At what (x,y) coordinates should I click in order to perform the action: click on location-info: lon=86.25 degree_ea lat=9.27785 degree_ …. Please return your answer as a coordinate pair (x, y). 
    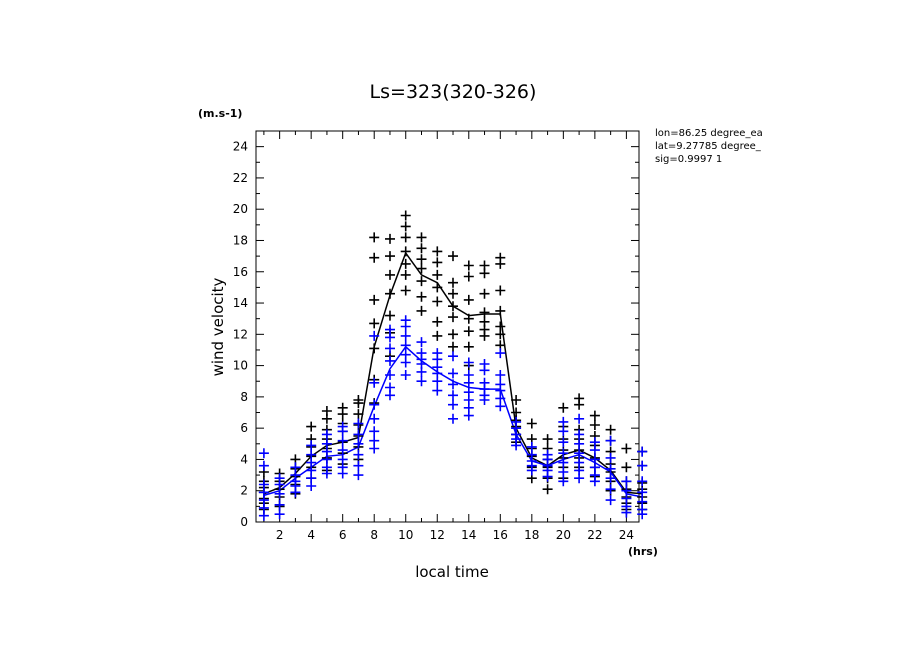
    Looking at the image, I should click on (718, 146).